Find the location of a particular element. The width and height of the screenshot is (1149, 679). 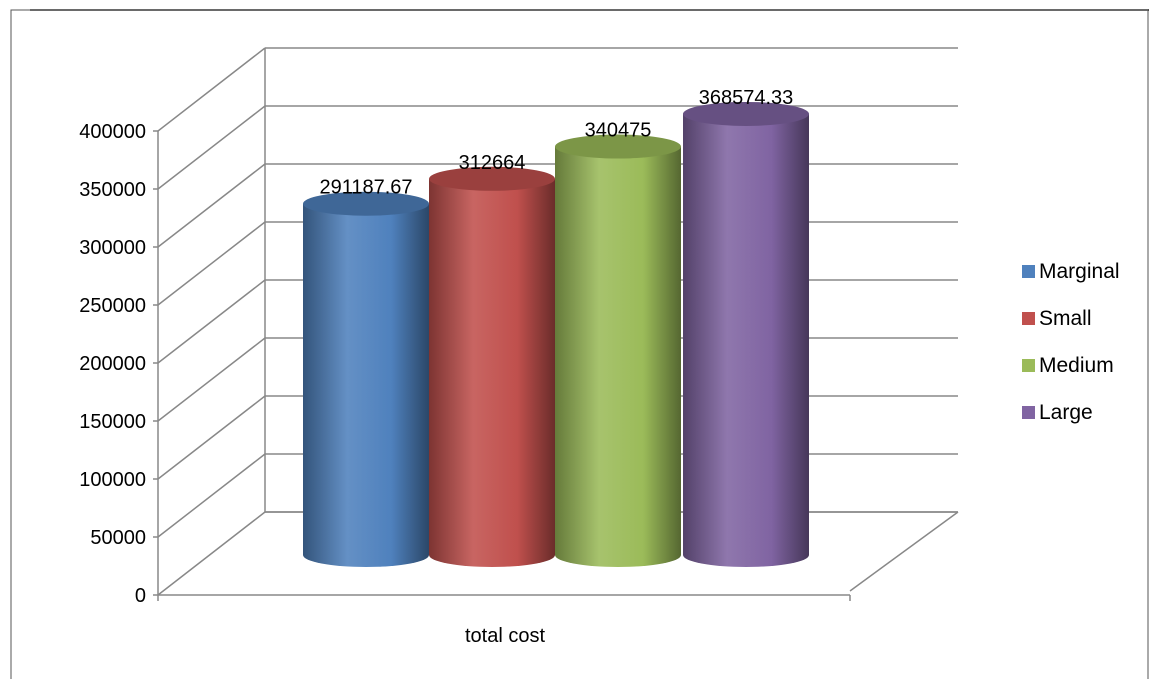

legend-item-medium: Medium is located at coordinates (1068, 365).